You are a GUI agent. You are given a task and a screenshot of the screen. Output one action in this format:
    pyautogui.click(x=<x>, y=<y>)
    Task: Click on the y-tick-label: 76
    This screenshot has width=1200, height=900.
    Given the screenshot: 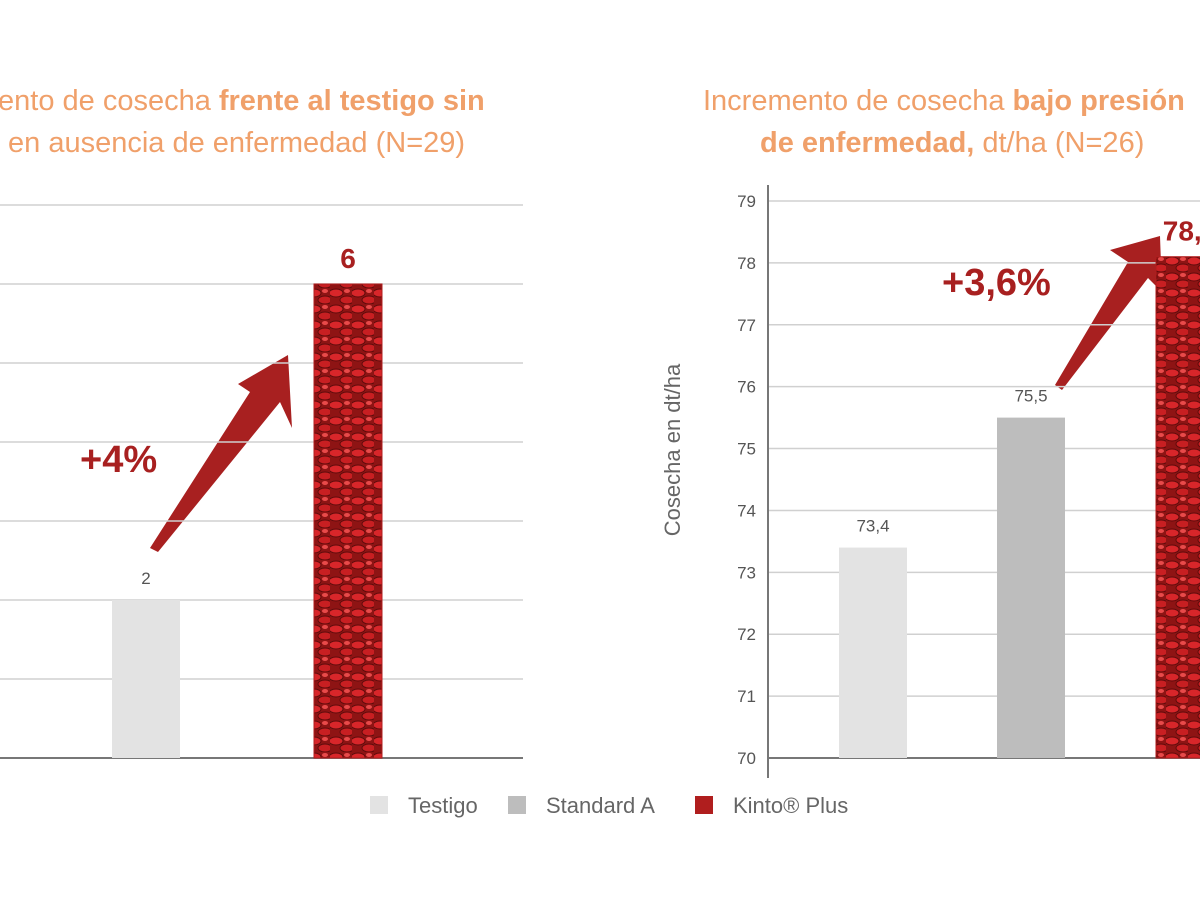 What is the action you would take?
    pyautogui.click(x=746, y=387)
    